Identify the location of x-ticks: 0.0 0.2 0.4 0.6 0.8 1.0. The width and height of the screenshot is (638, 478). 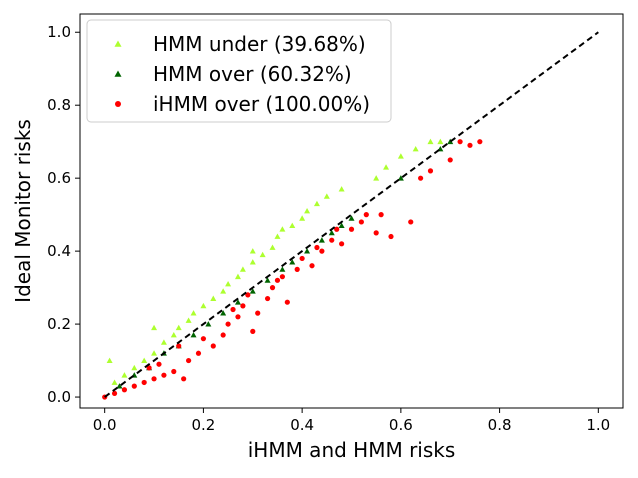
(351, 421).